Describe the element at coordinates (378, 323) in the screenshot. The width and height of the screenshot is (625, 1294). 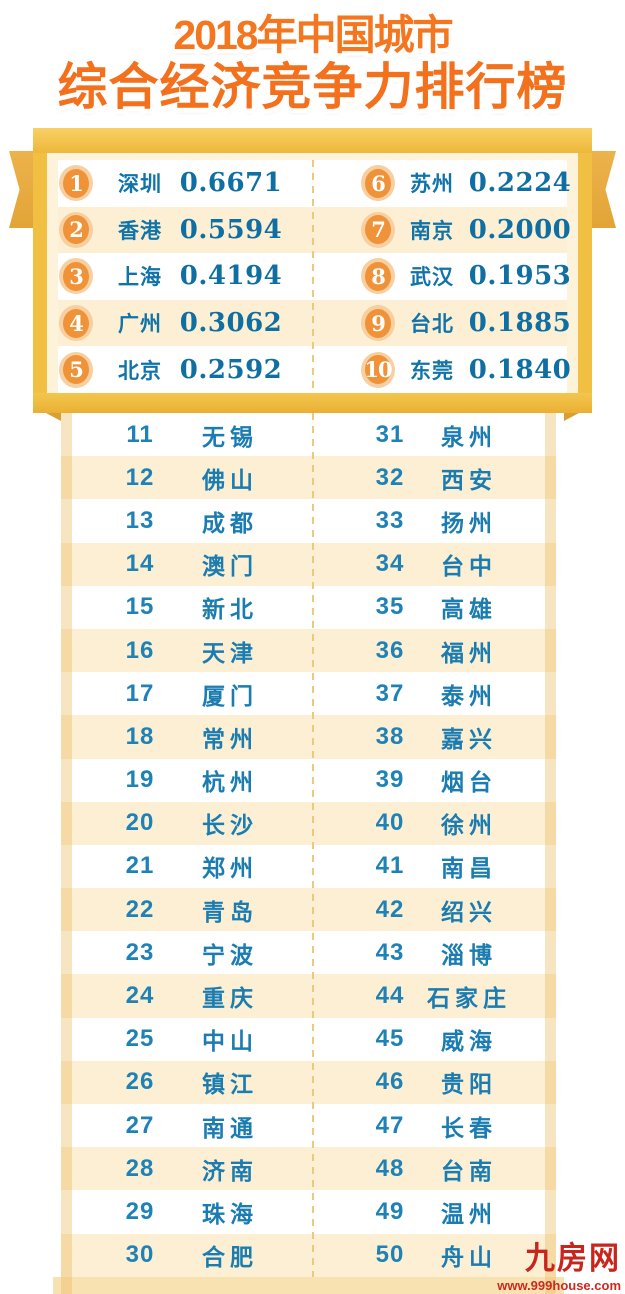
I see `rank-badge: 9` at that location.